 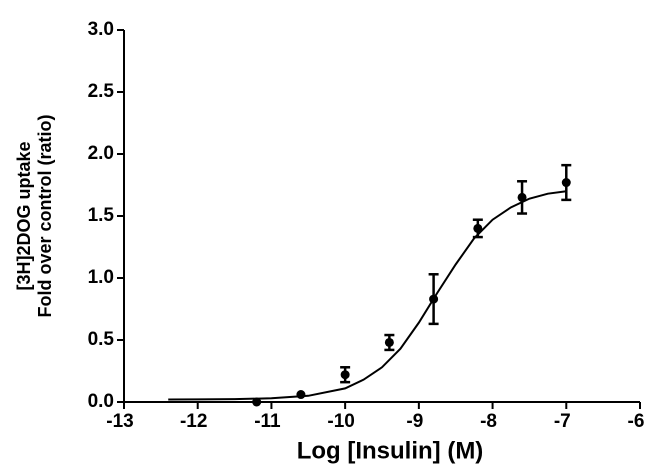 What do you see at coordinates (45, 215) in the screenshot?
I see `y-axis-label: Fold over control (ratio)` at bounding box center [45, 215].